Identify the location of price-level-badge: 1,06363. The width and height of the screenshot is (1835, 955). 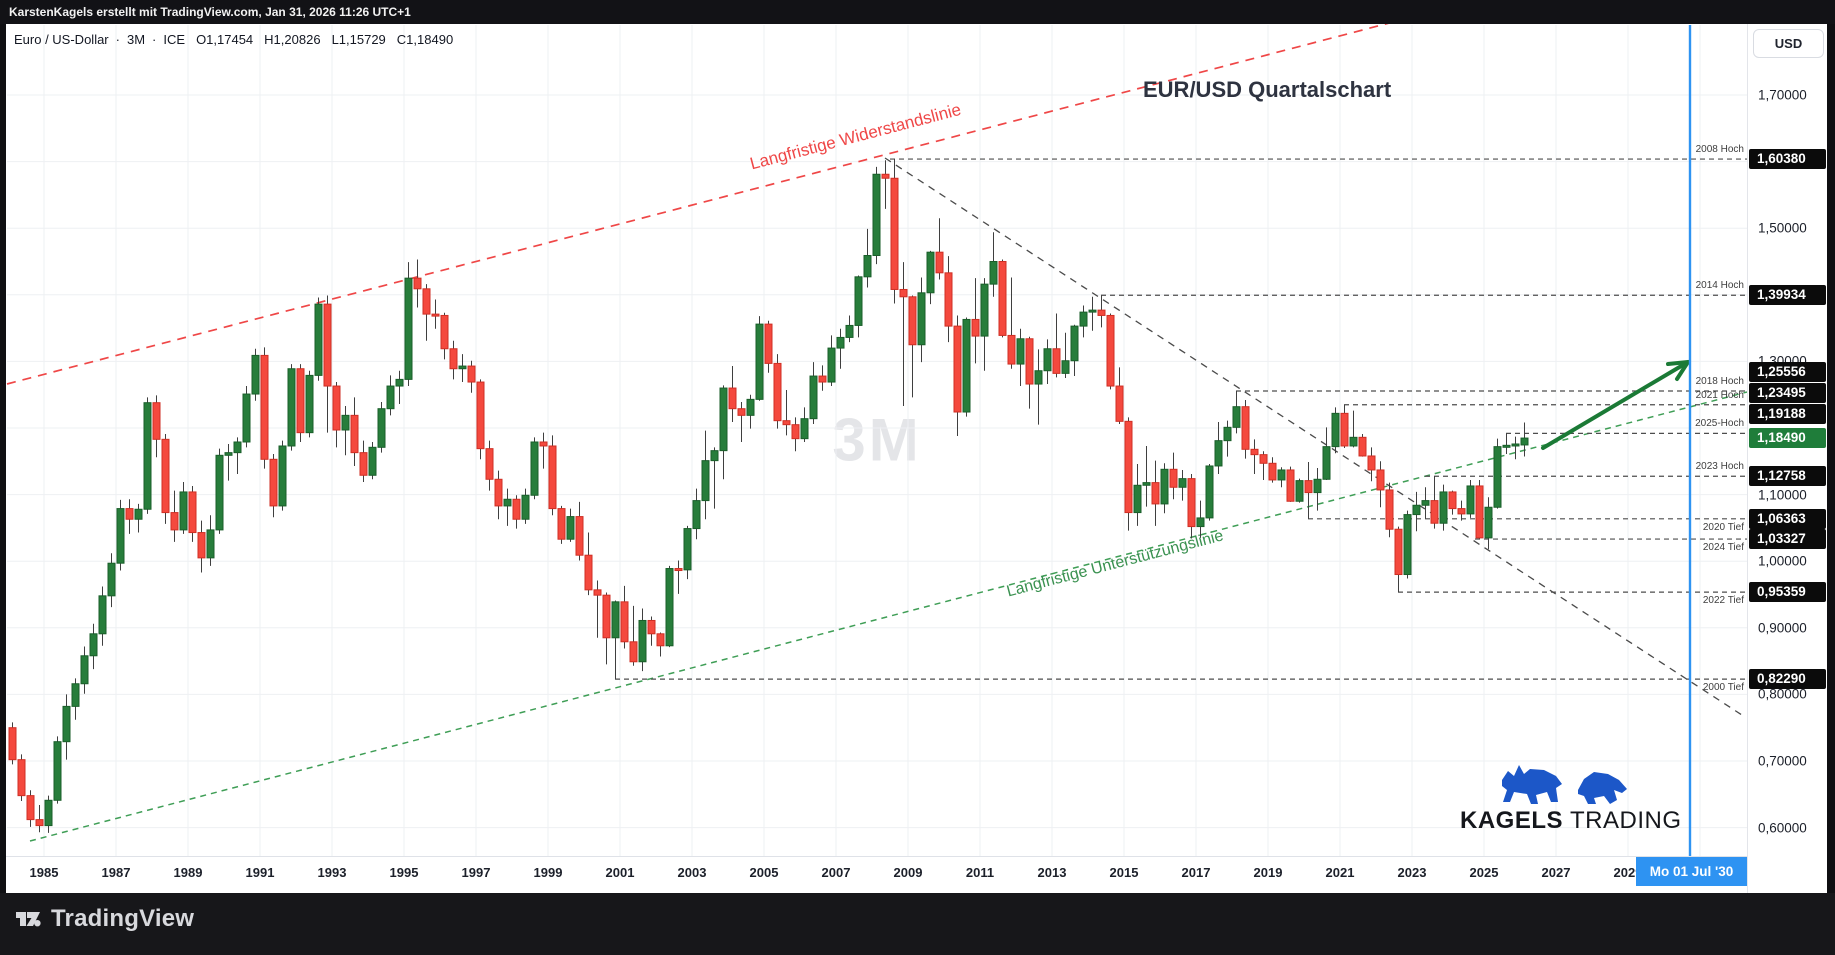
(1787, 518).